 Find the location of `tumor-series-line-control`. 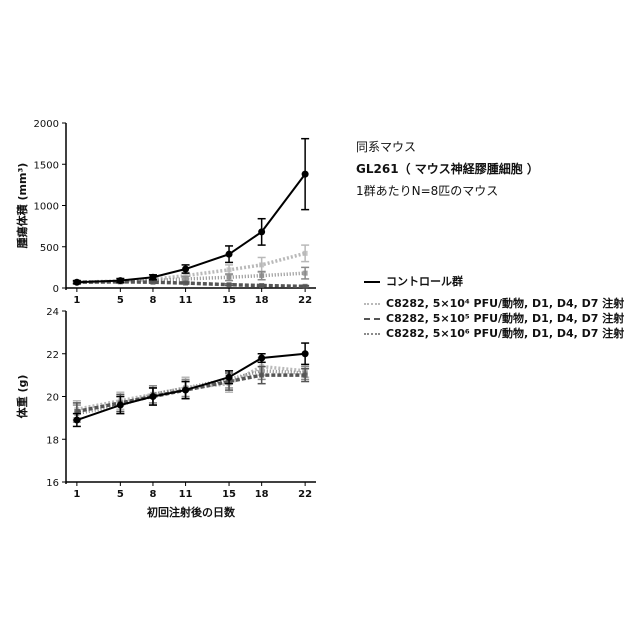

tumor-series-line-control is located at coordinates (191, 228).